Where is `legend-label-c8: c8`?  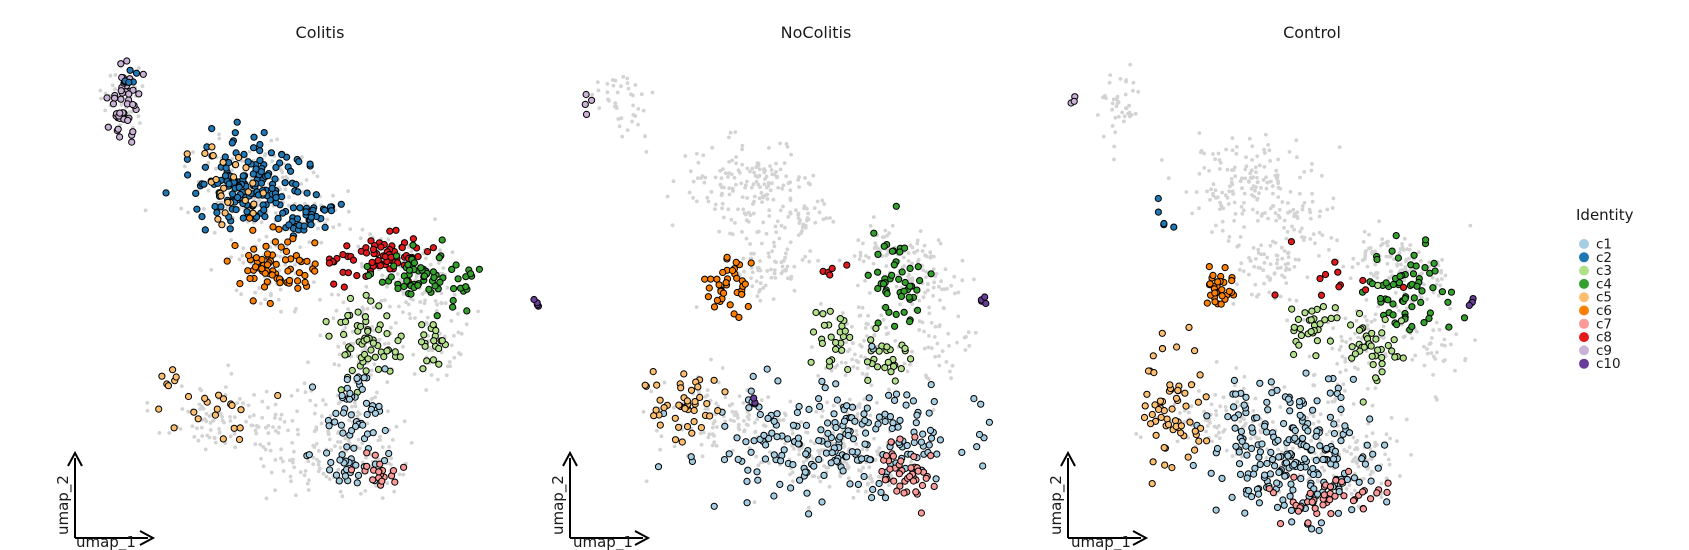 legend-label-c8: c8 is located at coordinates (1604, 338).